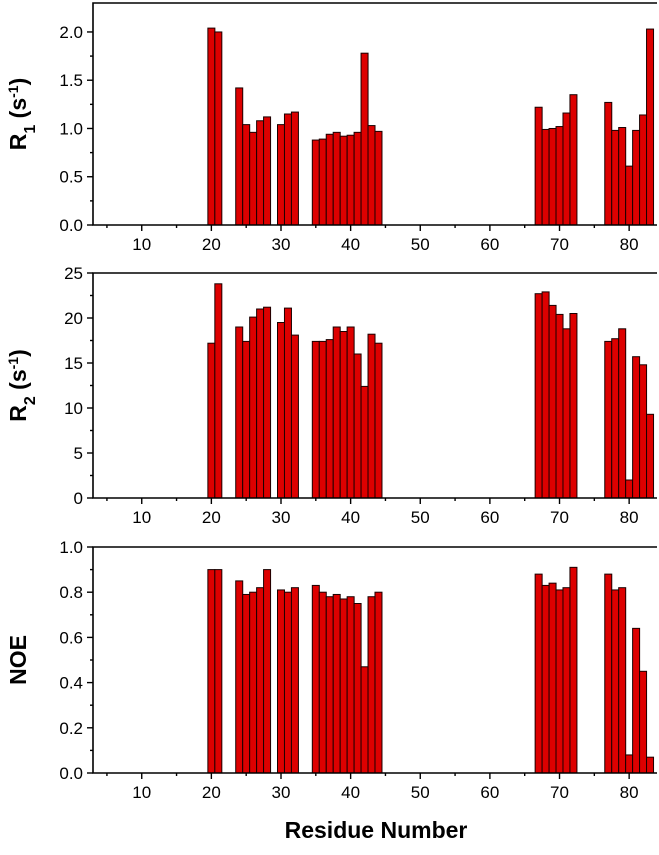 The height and width of the screenshot is (855, 659). Describe the element at coordinates (73, 318) in the screenshot. I see `y-tick-label: 20` at that location.